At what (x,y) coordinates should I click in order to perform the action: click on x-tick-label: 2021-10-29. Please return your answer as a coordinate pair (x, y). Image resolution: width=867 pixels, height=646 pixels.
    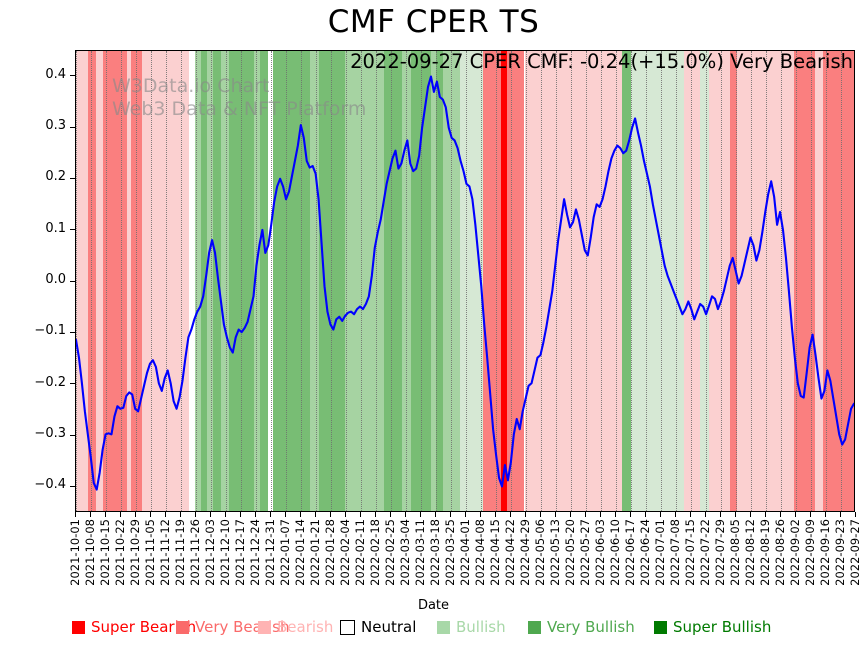
    Looking at the image, I should click on (135, 552).